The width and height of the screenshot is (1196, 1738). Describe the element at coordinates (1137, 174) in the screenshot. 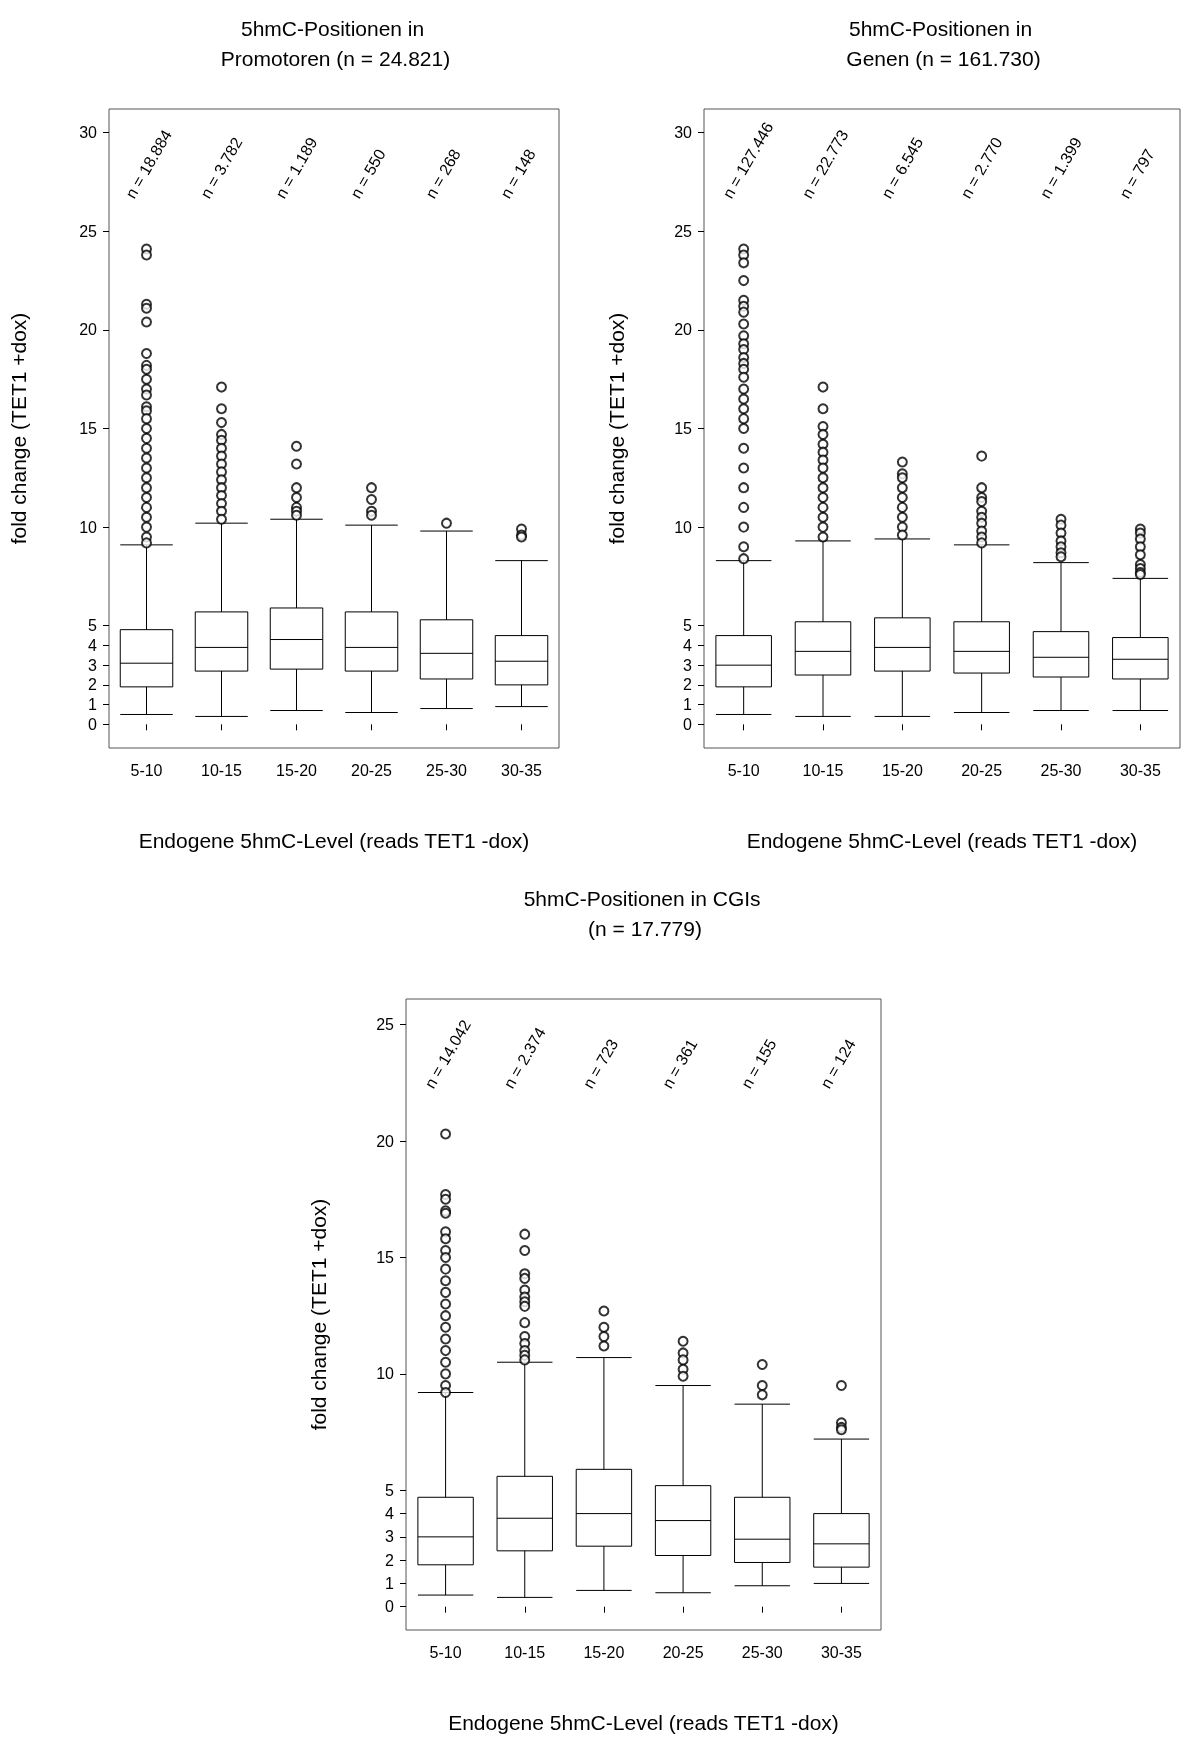

I see `annotation: n = 797` at that location.